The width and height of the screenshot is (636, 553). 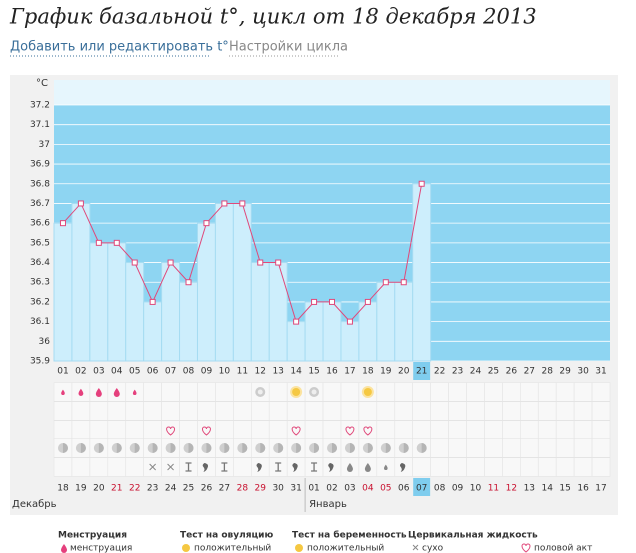 I want to click on x-tick-label: 30, so click(x=583, y=372).